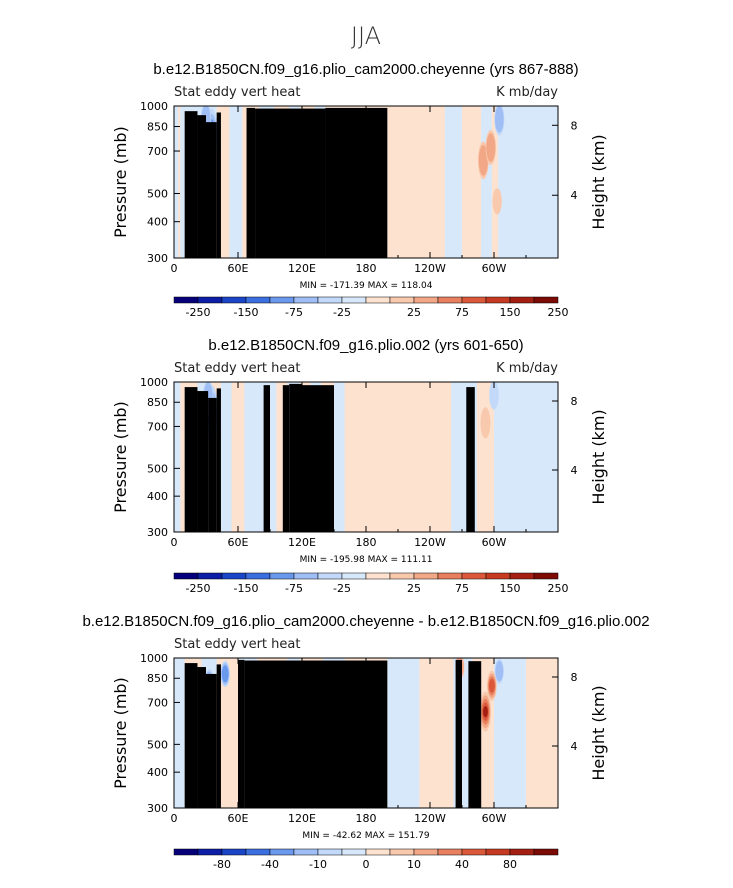 Image resolution: width=733 pixels, height=888 pixels. I want to click on right-label: K mb/day, so click(527, 92).